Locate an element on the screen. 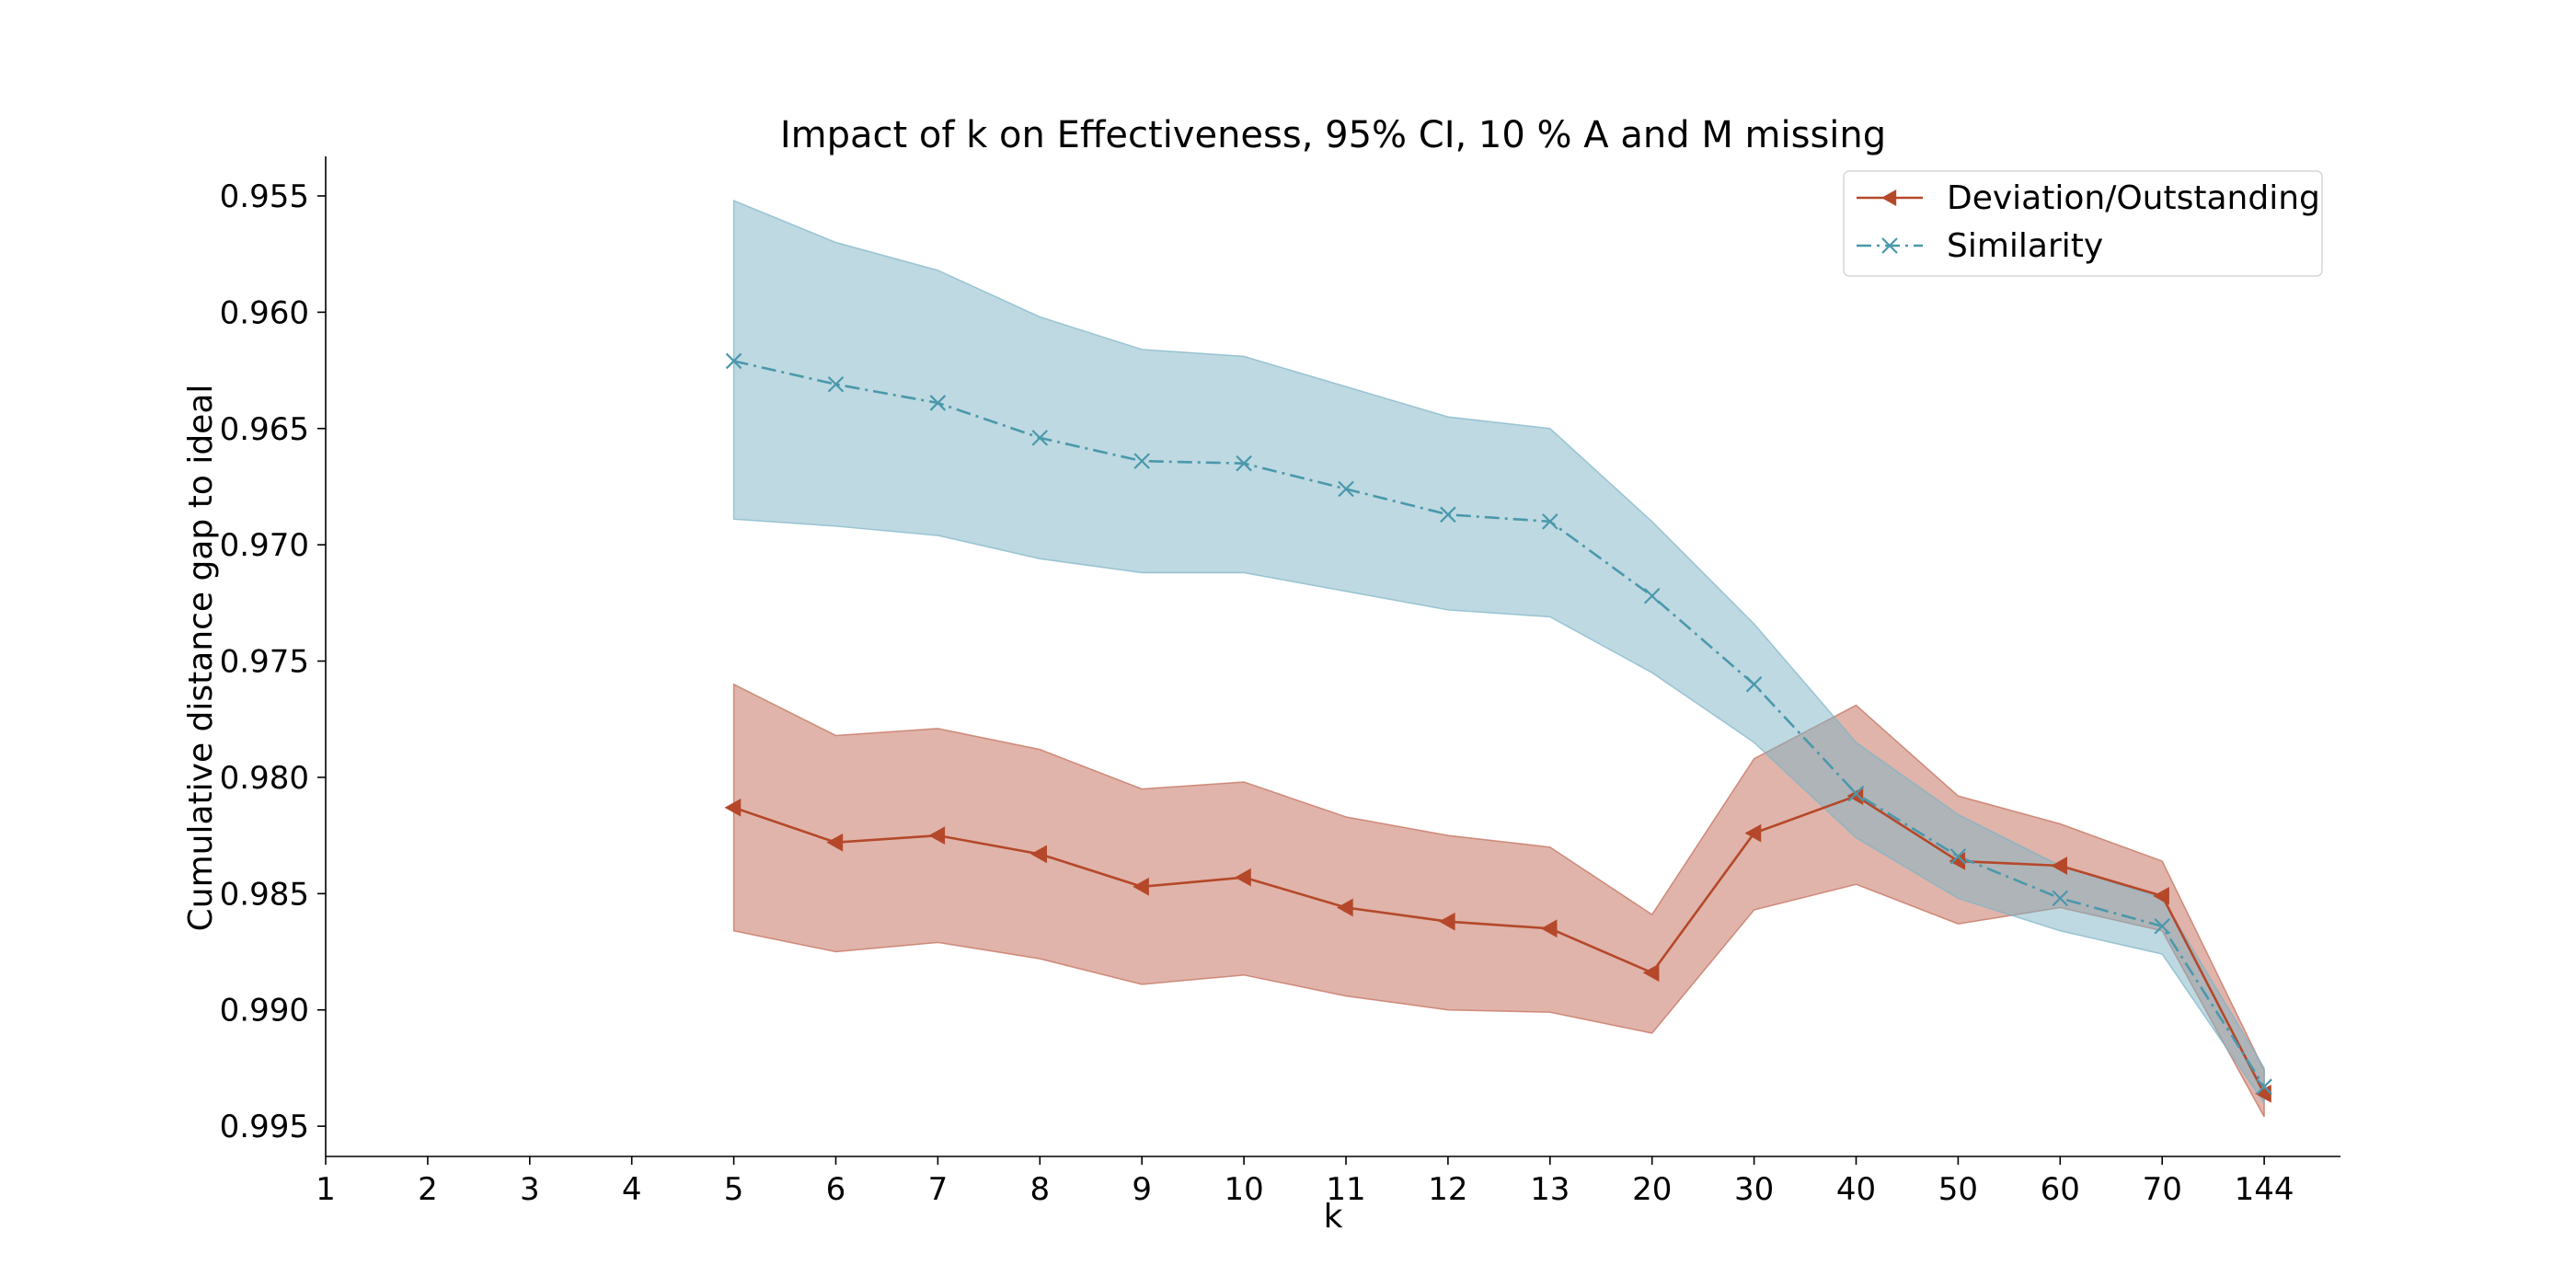 The height and width of the screenshot is (1288, 2576). legend: Deviation/Outstanding Similarity is located at coordinates (2083, 223).